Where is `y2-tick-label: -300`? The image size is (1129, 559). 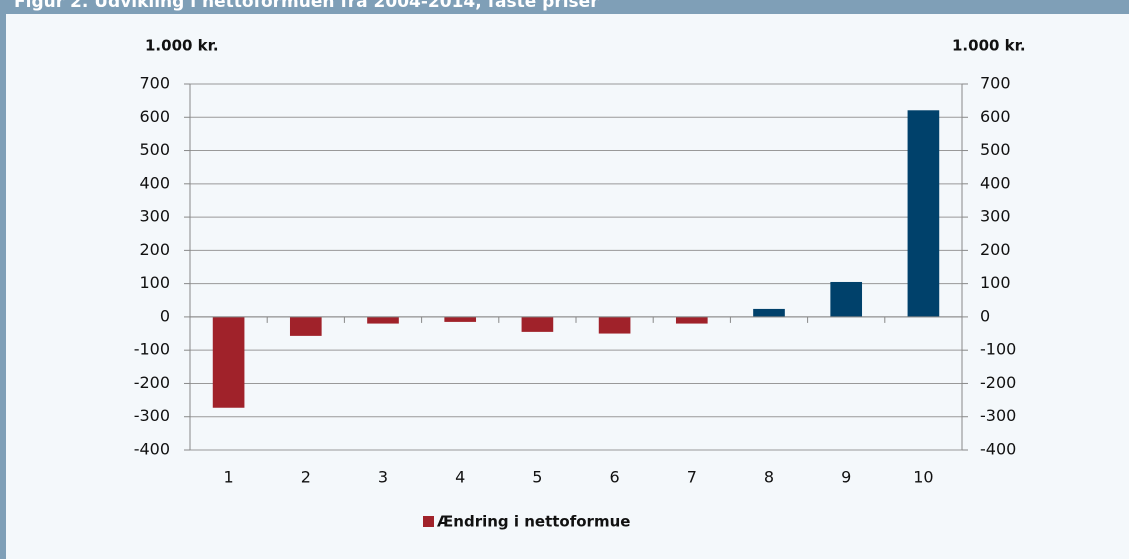 y2-tick-label: -300 is located at coordinates (998, 415).